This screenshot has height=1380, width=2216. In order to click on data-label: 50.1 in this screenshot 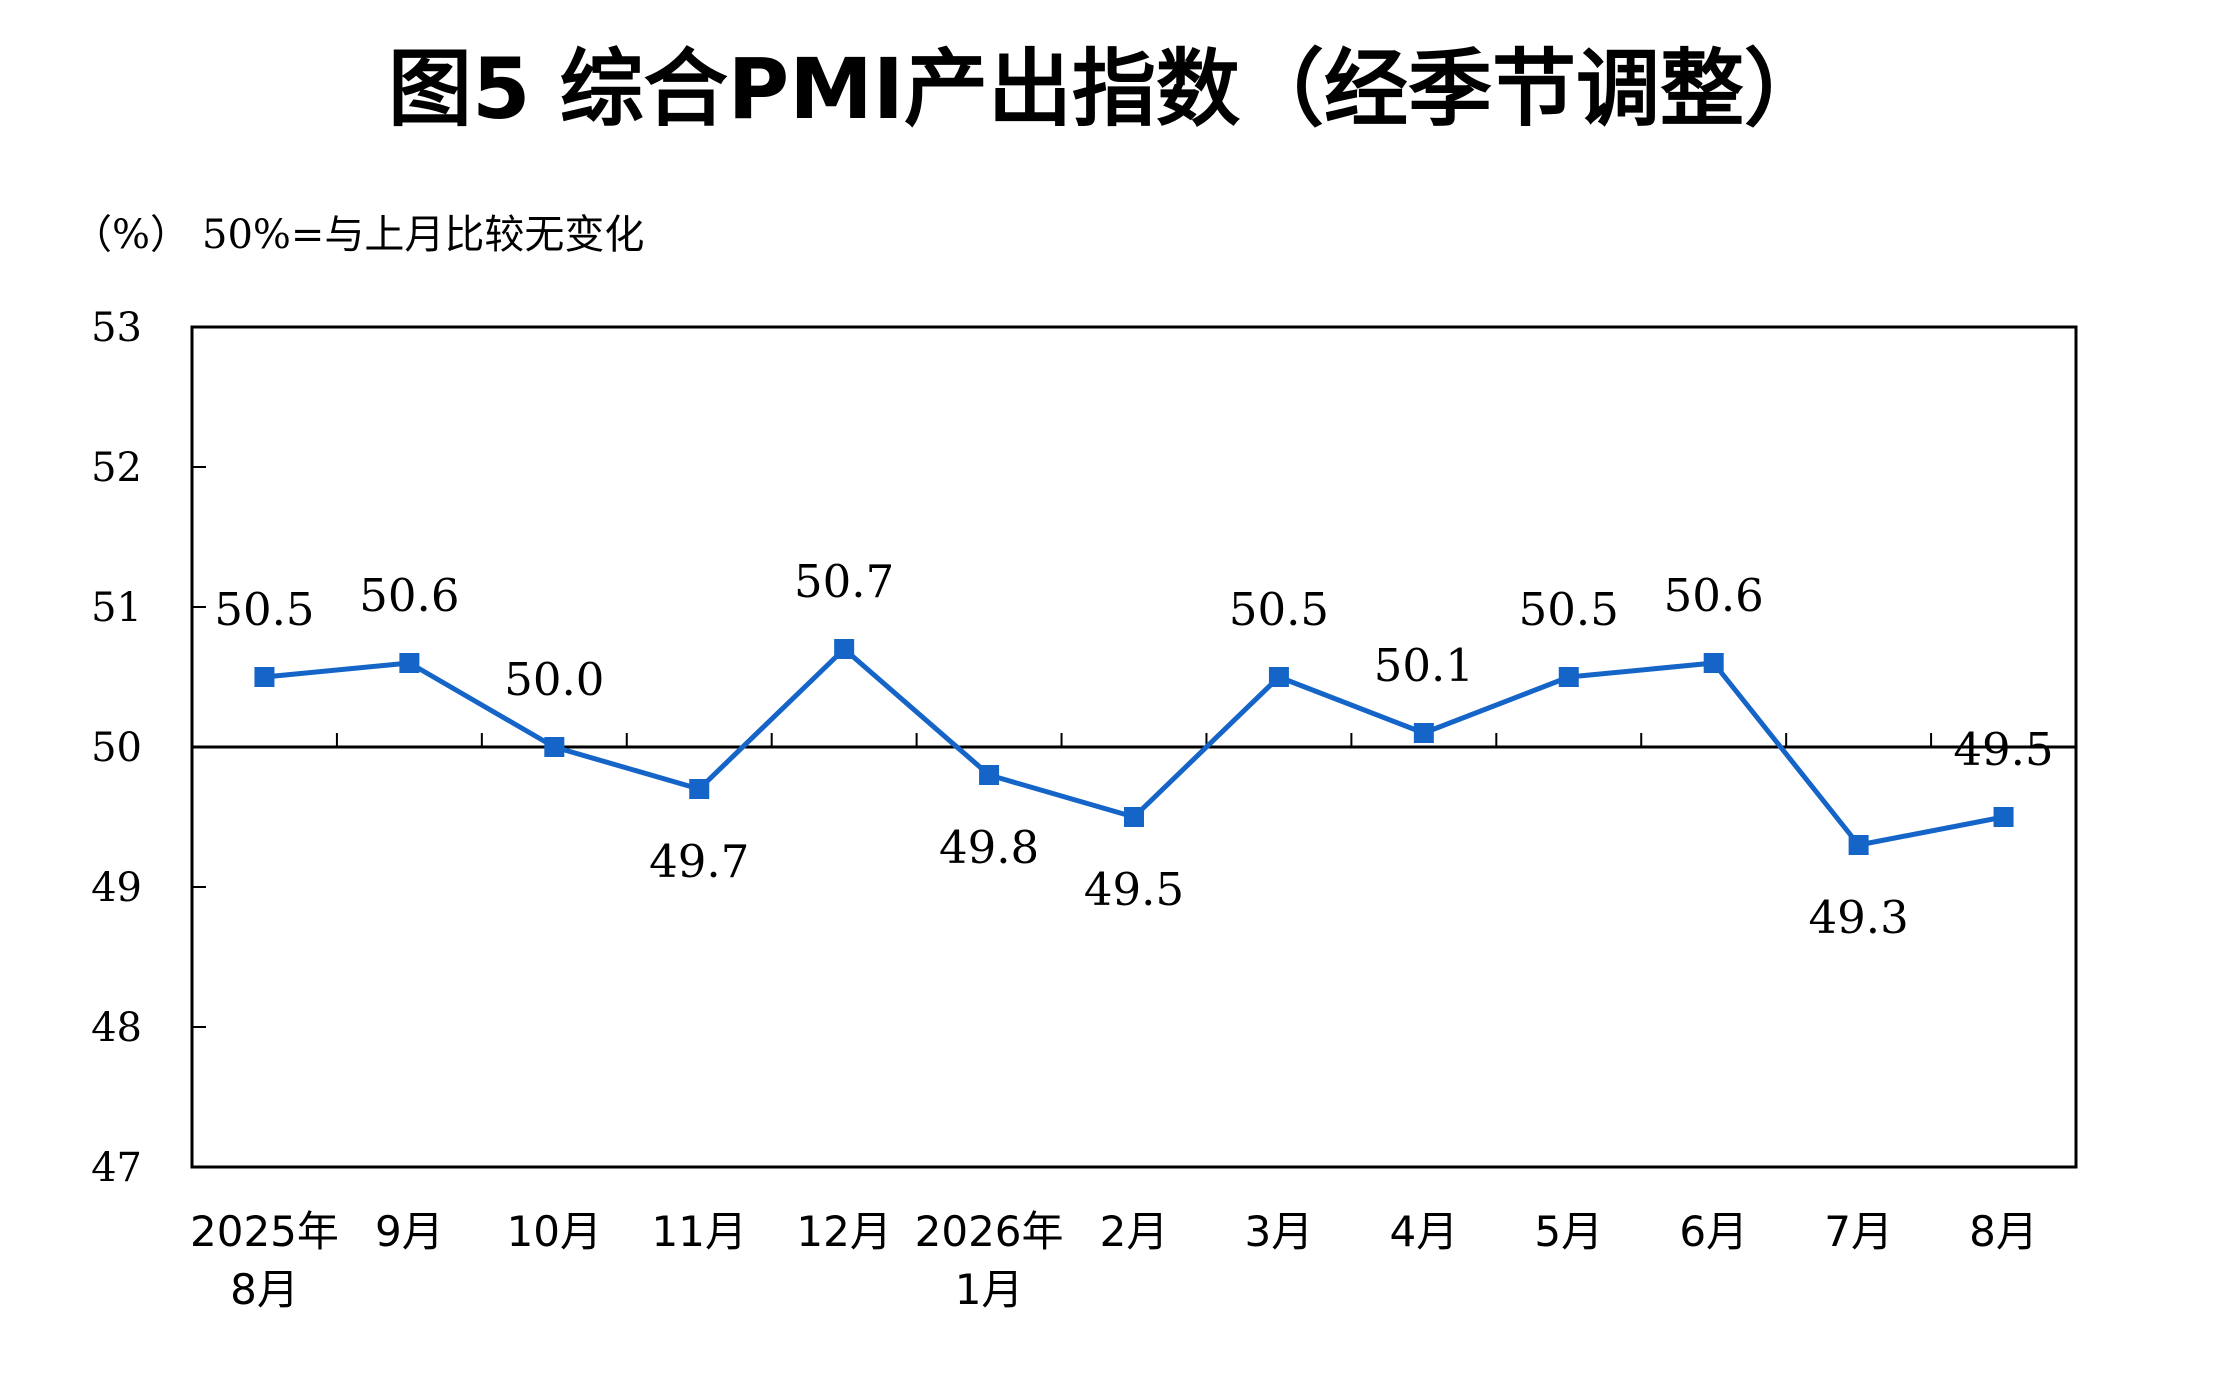, I will do `click(1424, 665)`.